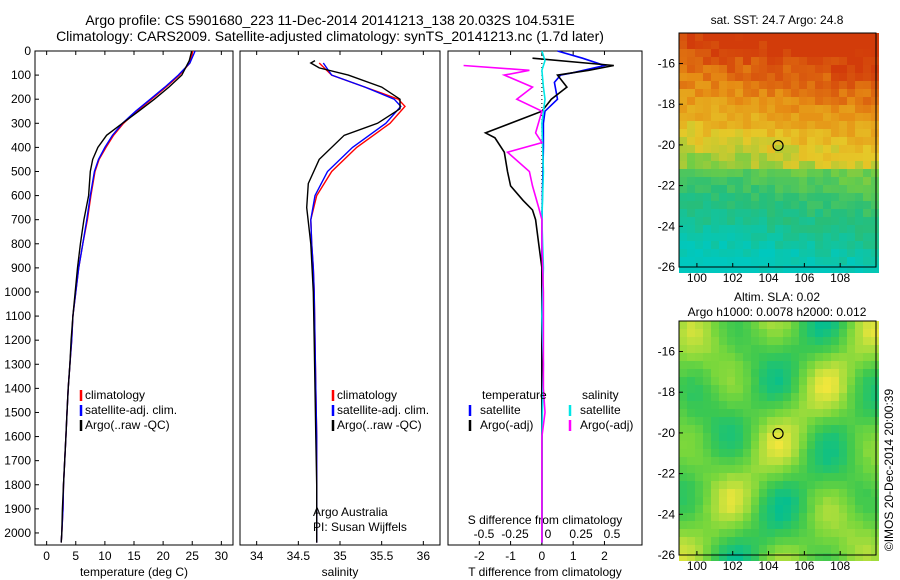 The image size is (900, 580). I want to click on sla-heatmap, so click(779, 441).